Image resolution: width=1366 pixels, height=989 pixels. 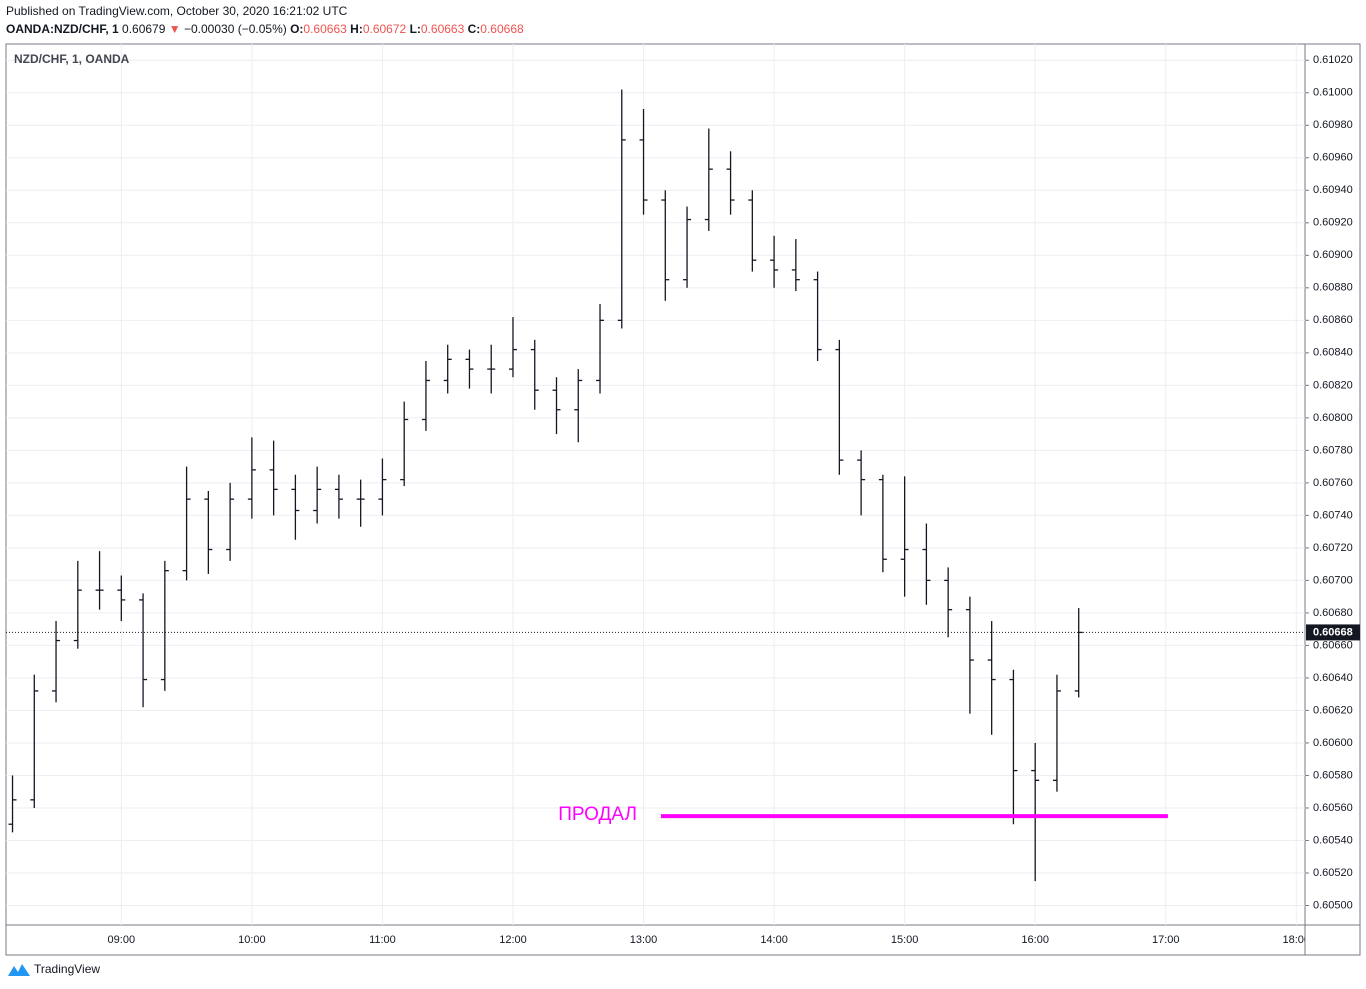 What do you see at coordinates (297, 29) in the screenshot?
I see `o-label: O:` at bounding box center [297, 29].